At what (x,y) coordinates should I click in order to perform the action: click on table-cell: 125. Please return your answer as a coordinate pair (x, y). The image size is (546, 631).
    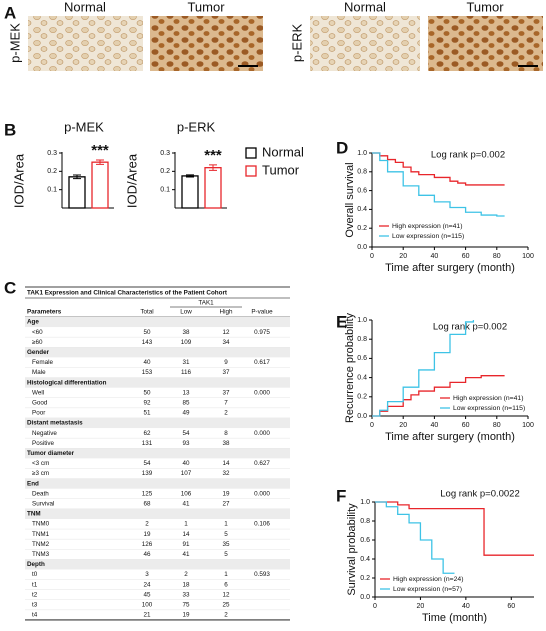
    Looking at the image, I should click on (147, 493).